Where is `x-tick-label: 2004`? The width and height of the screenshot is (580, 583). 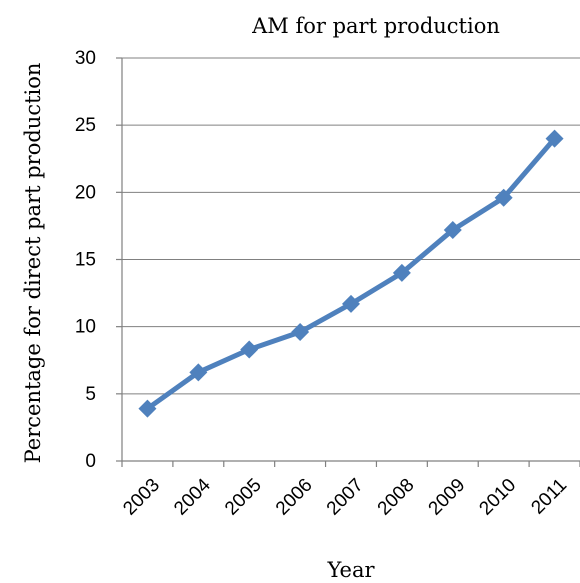
x-tick-label: 2004 is located at coordinates (192, 496).